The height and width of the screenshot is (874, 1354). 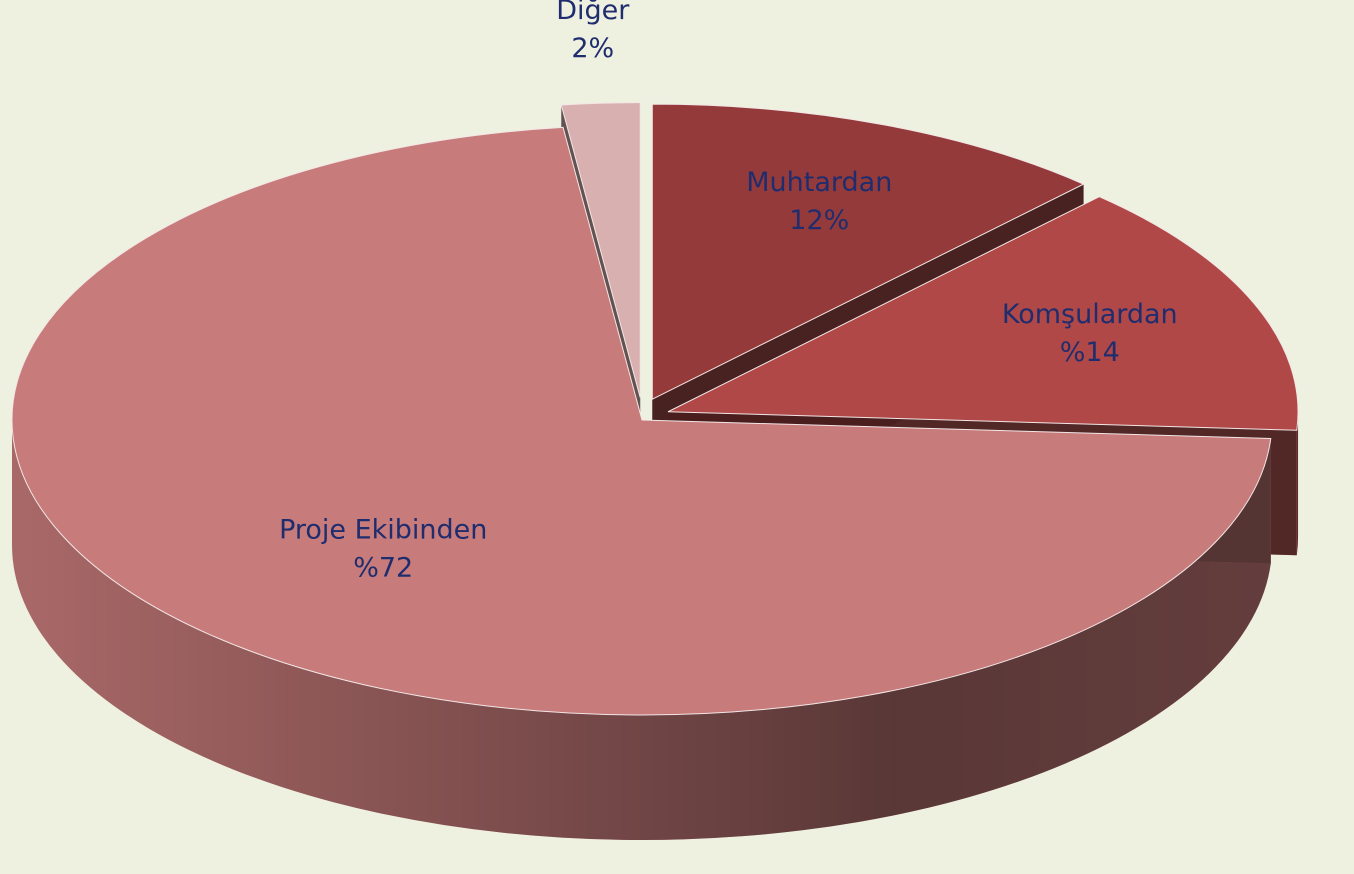 What do you see at coordinates (593, 13) in the screenshot?
I see `slice-category-label: Diğer` at bounding box center [593, 13].